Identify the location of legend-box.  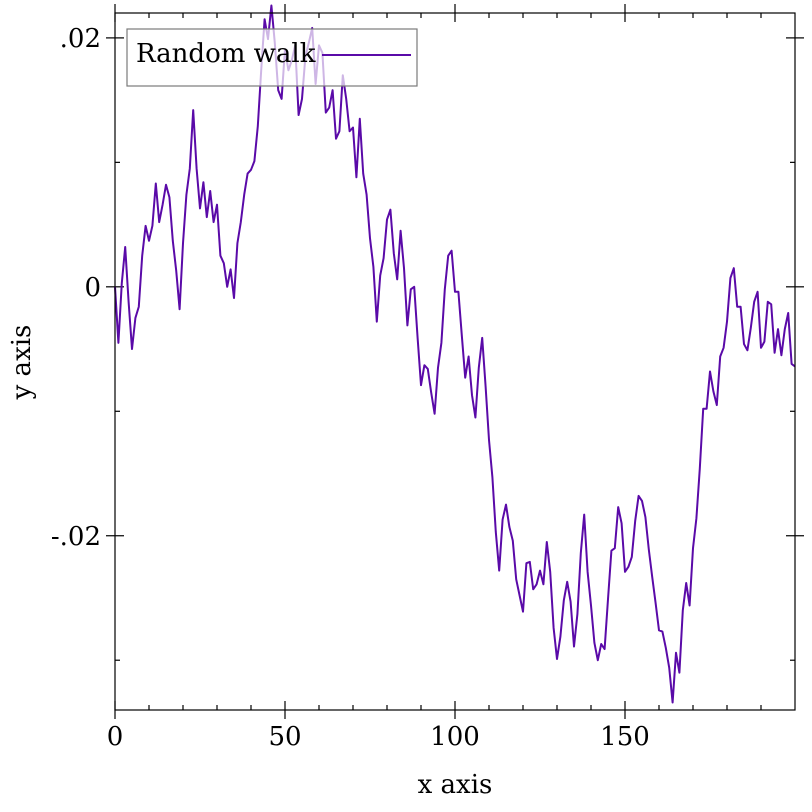
(272, 57).